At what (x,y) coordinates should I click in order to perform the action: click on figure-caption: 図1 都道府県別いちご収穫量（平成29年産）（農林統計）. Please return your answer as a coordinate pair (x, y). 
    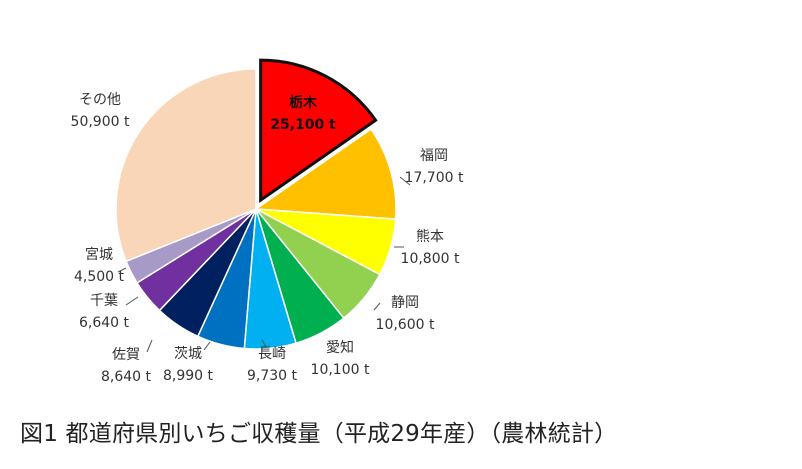
    Looking at the image, I should click on (319, 434).